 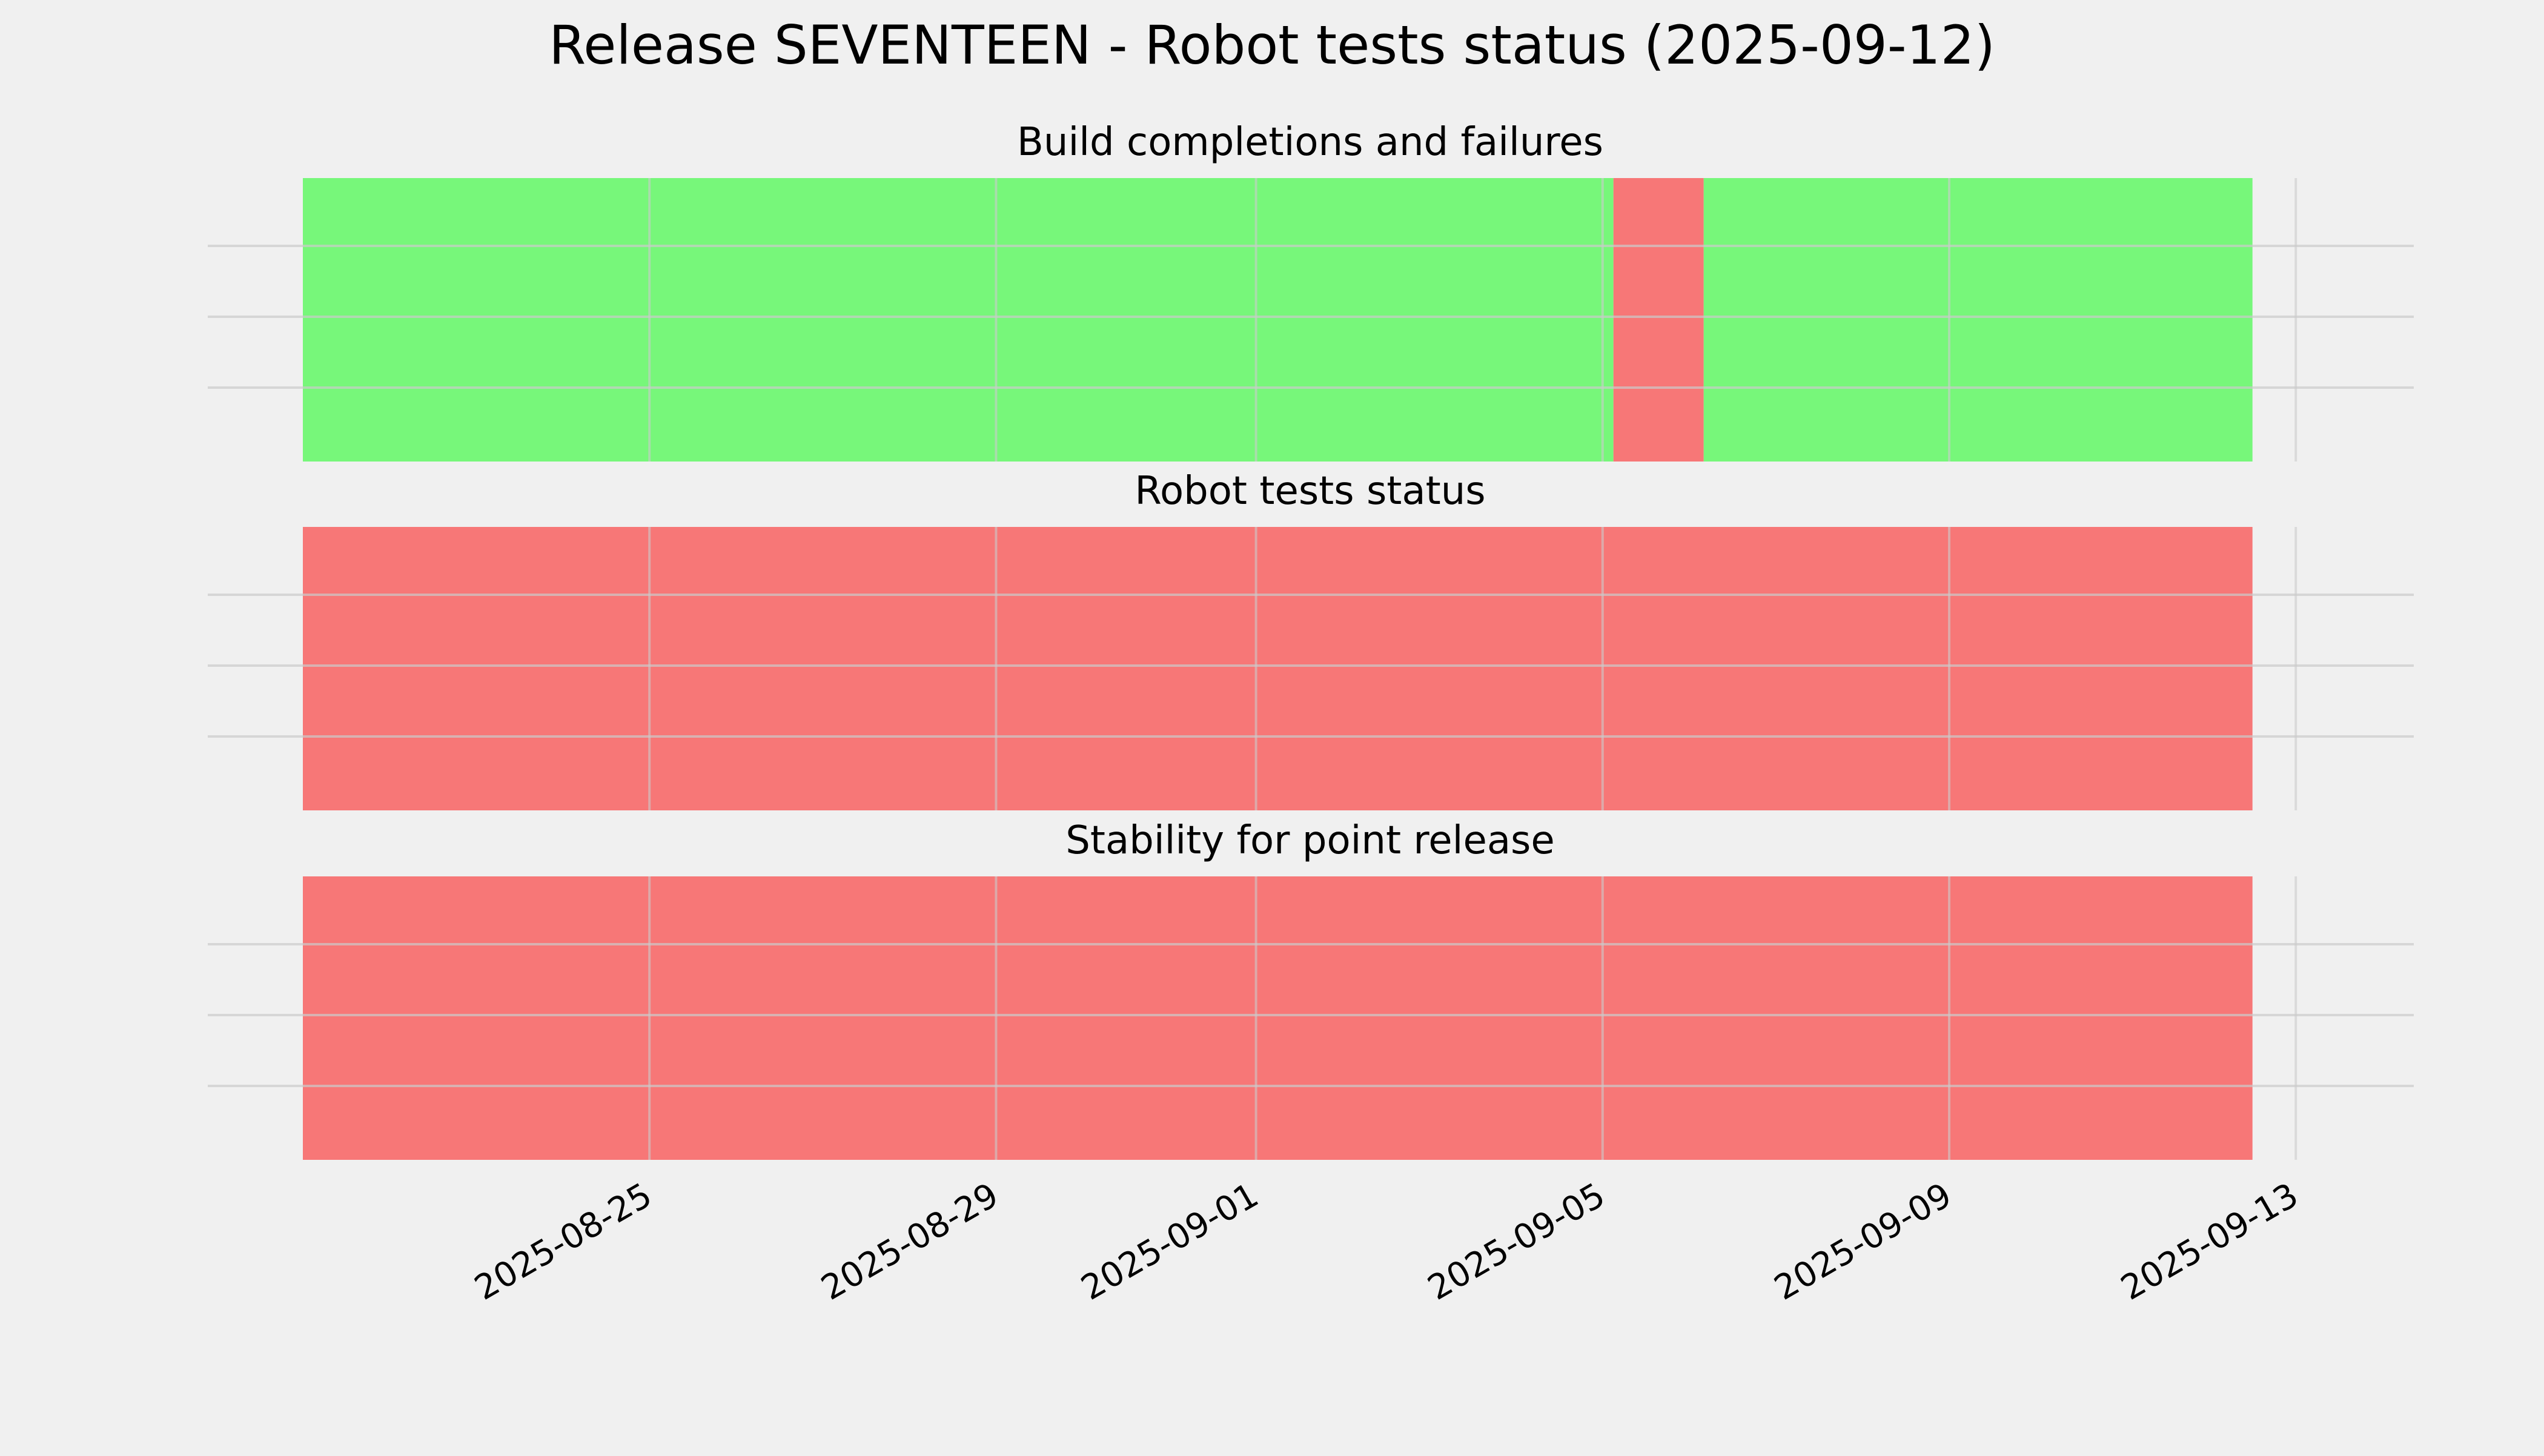 I want to click on x-tick-label: 2025-09-13, so click(x=2210, y=1242).